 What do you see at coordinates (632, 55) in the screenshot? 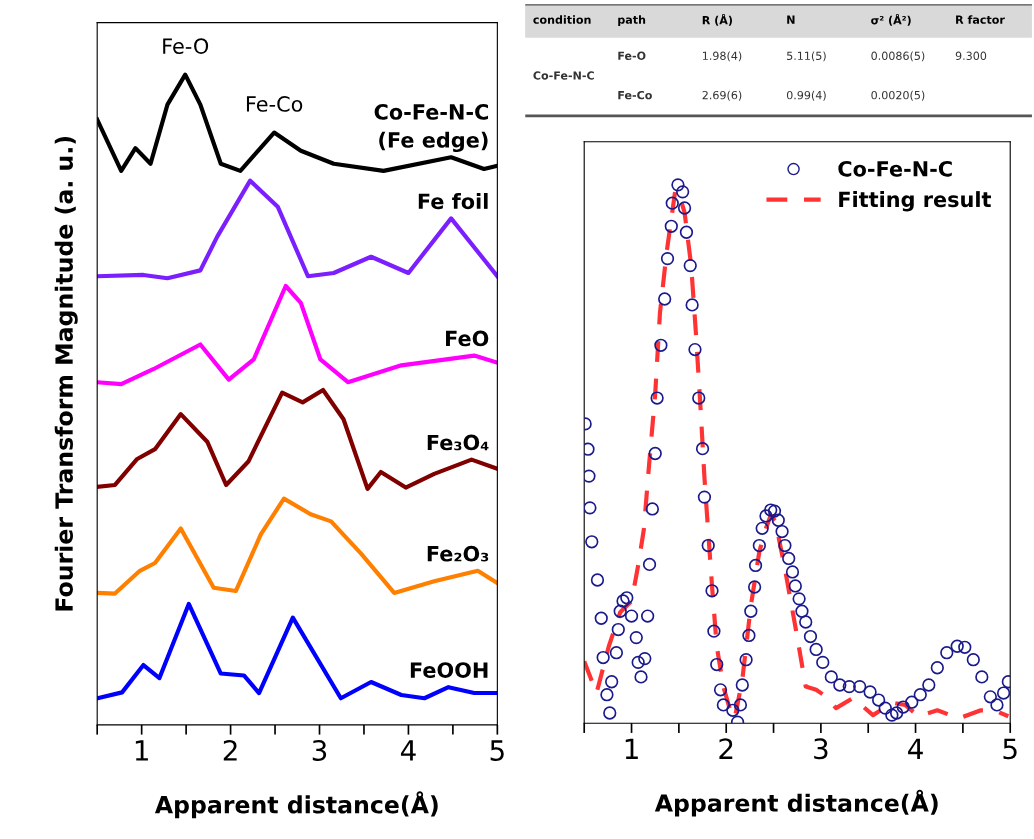
I see `text: Fe-O` at bounding box center [632, 55].